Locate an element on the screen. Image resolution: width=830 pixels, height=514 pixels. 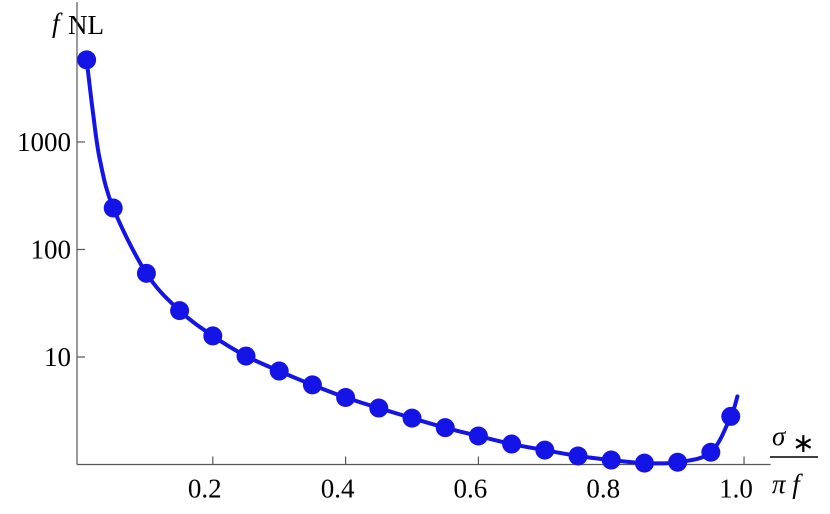
y-tick-label: 10 is located at coordinates (57, 357).